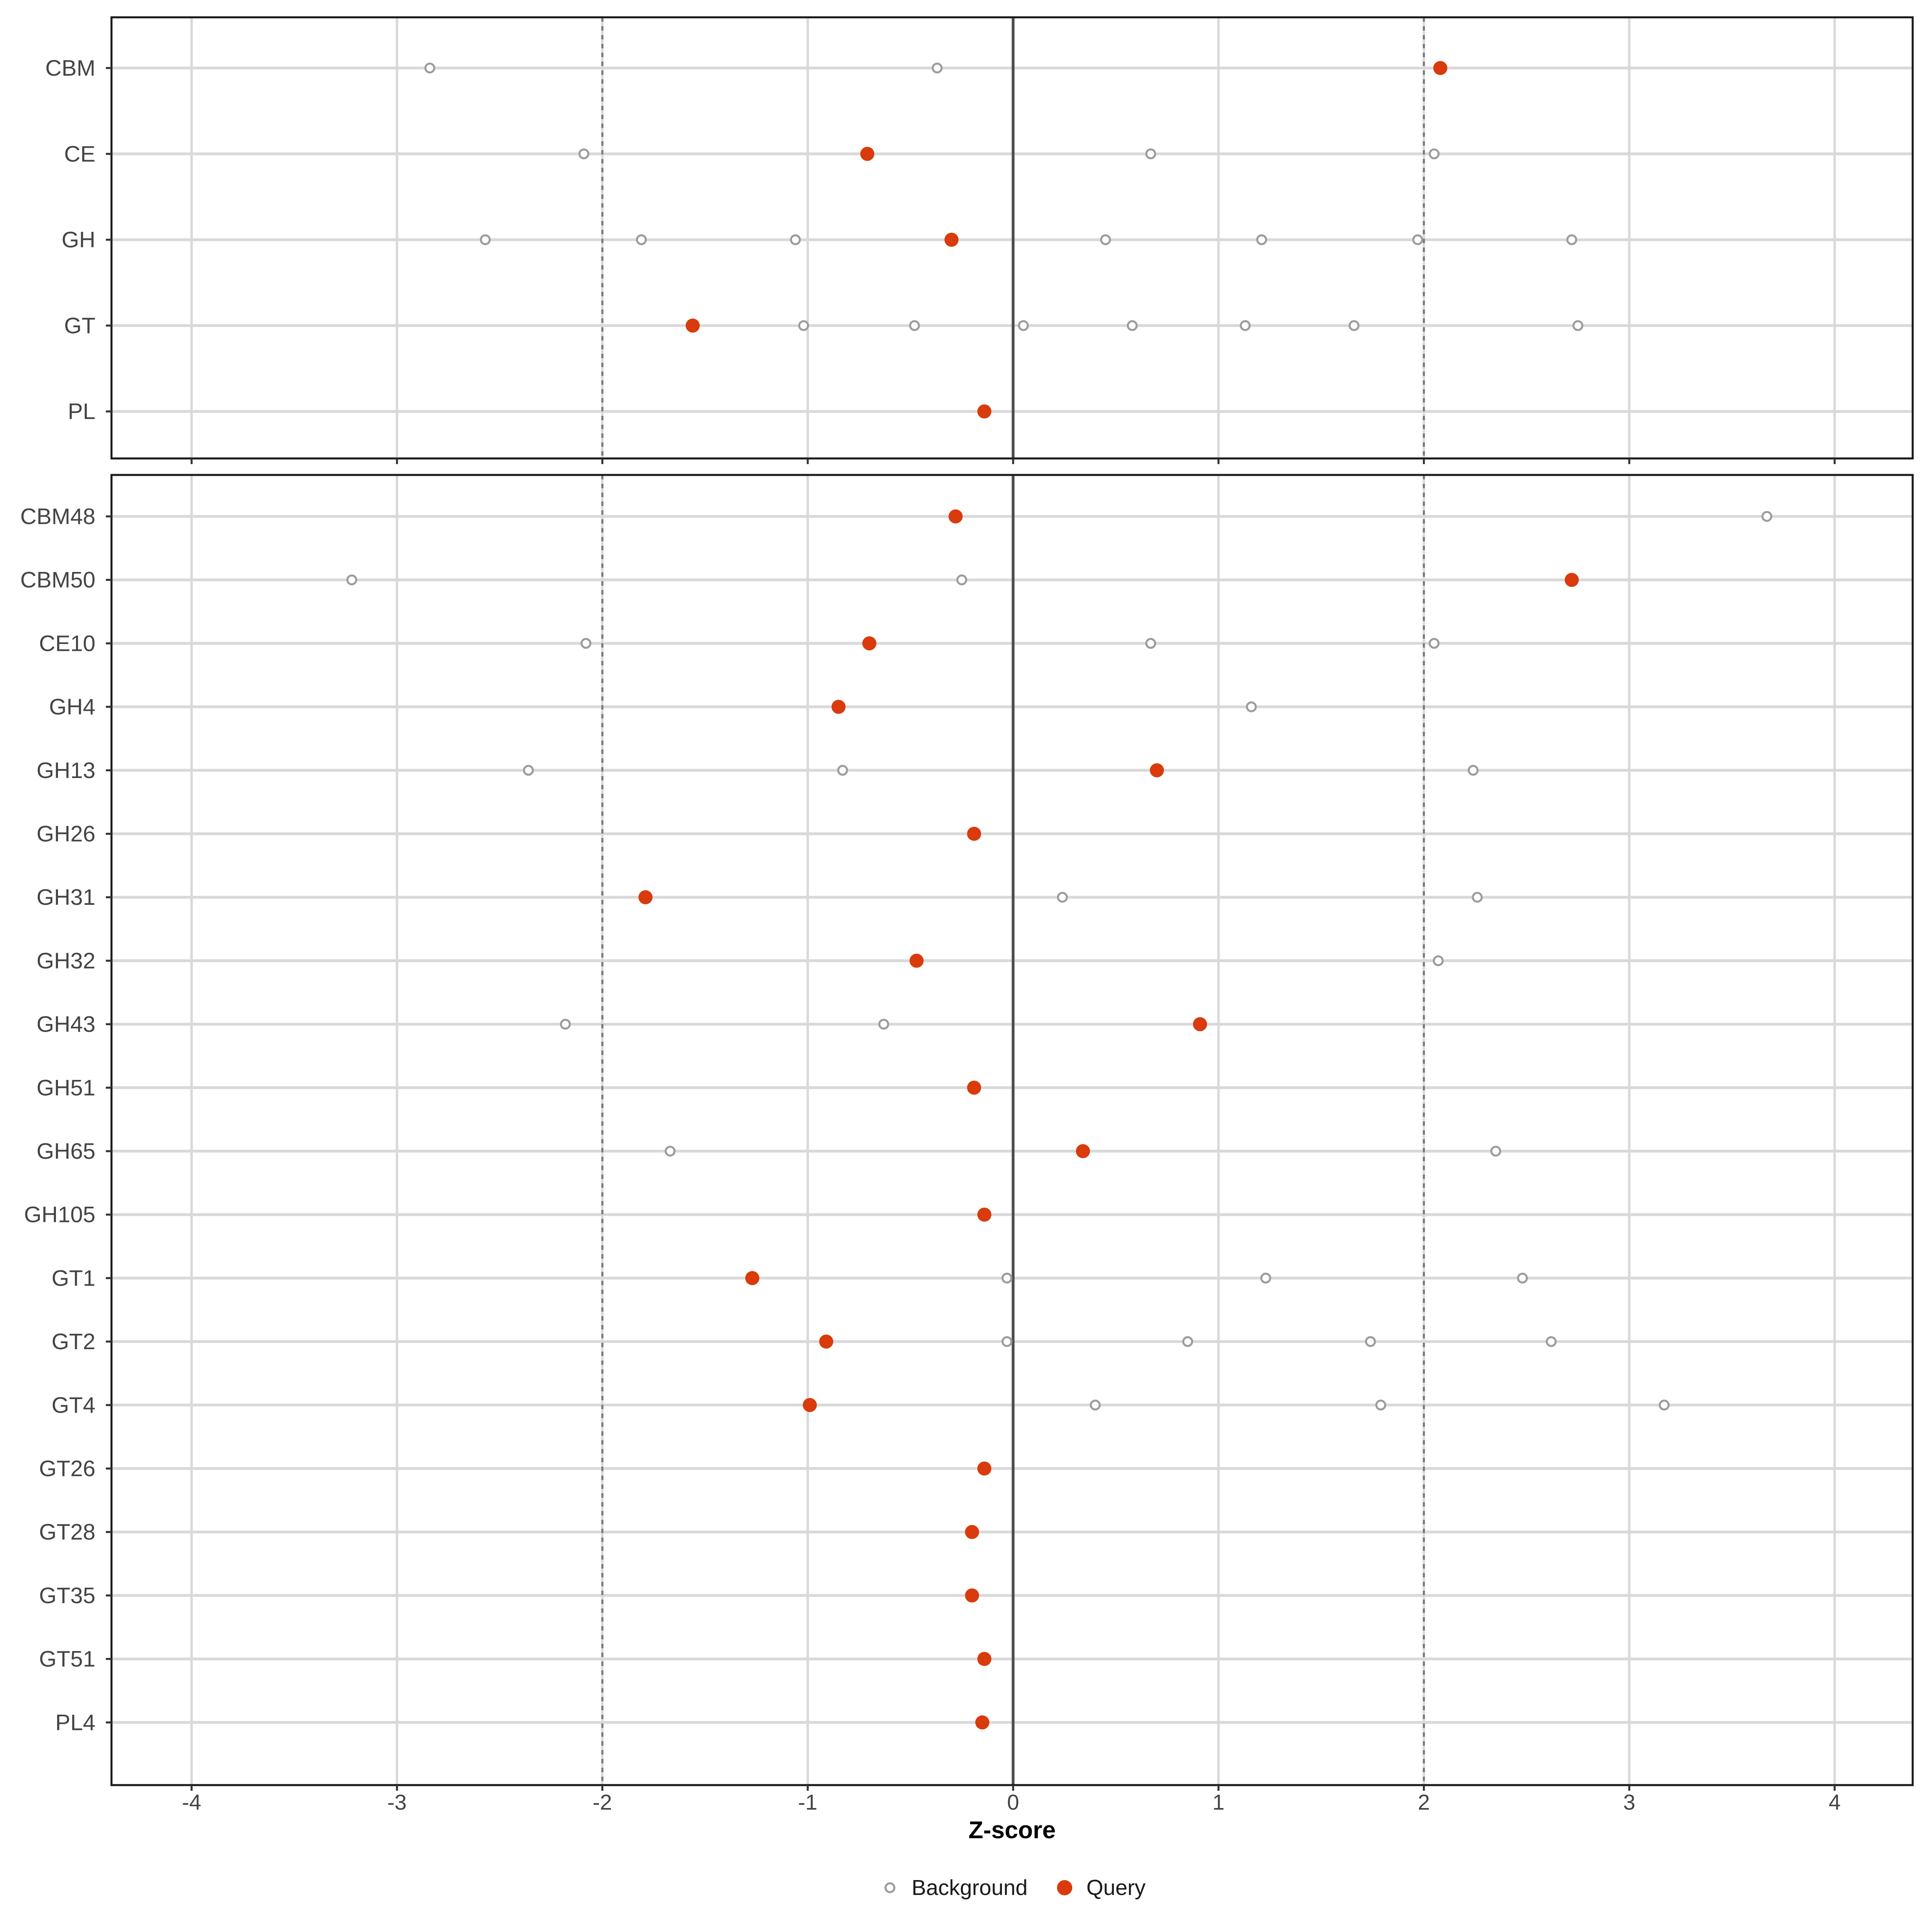 This screenshot has height=1932, width=1932. I want to click on y-axis-label: GH31, so click(66, 897).